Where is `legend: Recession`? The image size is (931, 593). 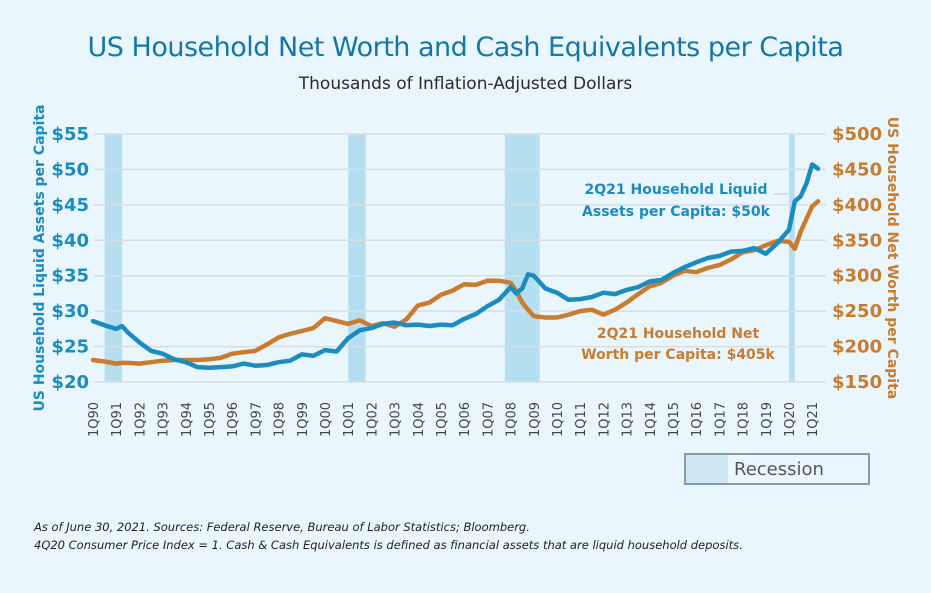
legend: Recession is located at coordinates (777, 469).